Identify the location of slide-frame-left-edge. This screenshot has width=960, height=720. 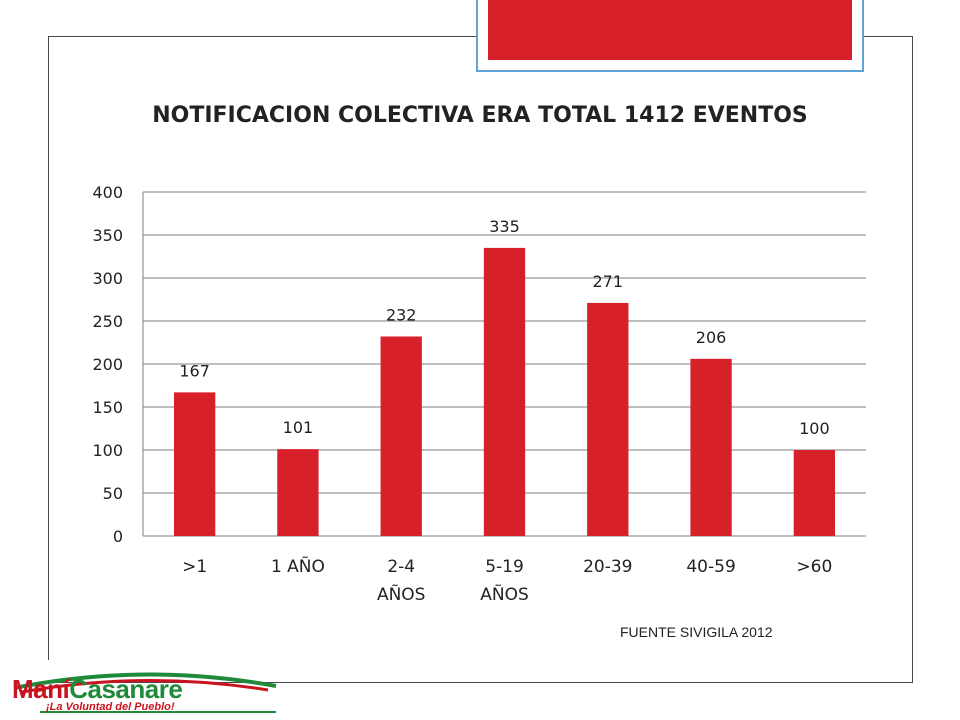
(48, 348).